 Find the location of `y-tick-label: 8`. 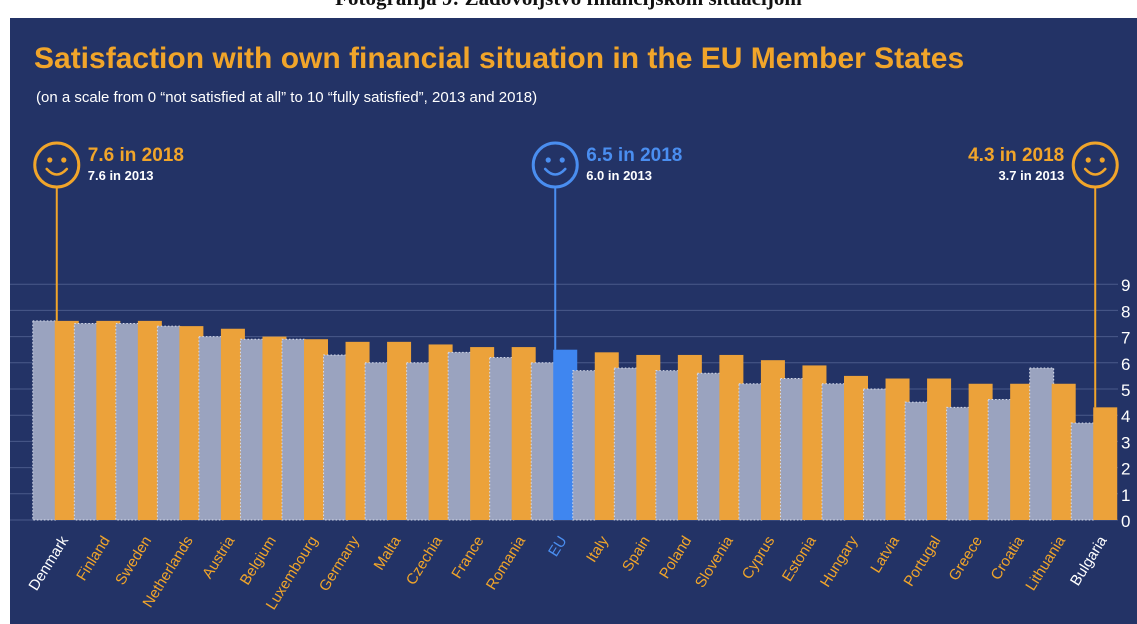

y-tick-label: 8 is located at coordinates (1125, 311).